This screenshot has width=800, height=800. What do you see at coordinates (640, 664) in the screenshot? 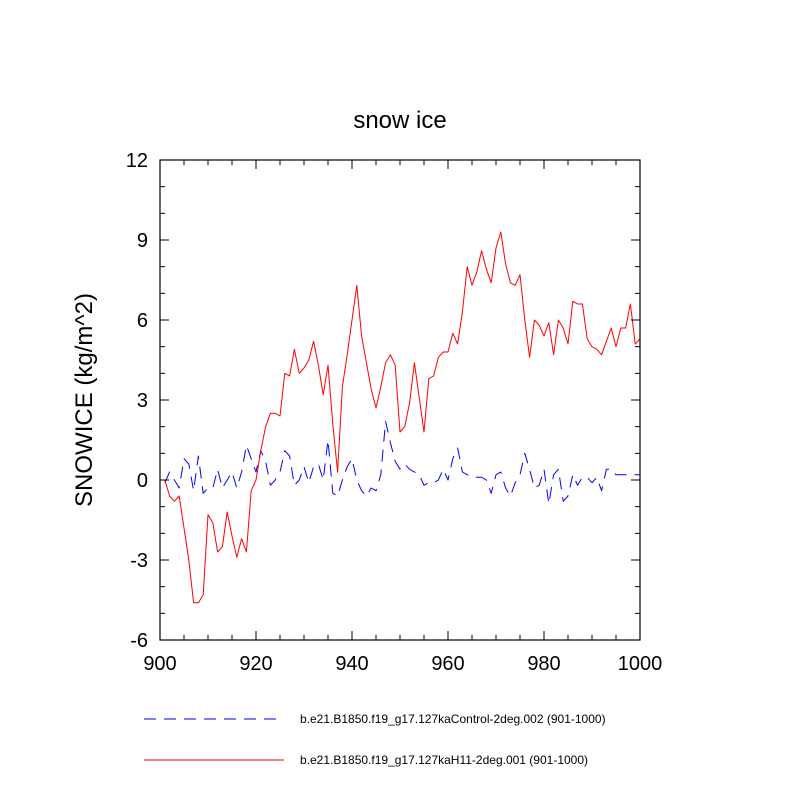
I see `x-tick-label: 1000` at bounding box center [640, 664].